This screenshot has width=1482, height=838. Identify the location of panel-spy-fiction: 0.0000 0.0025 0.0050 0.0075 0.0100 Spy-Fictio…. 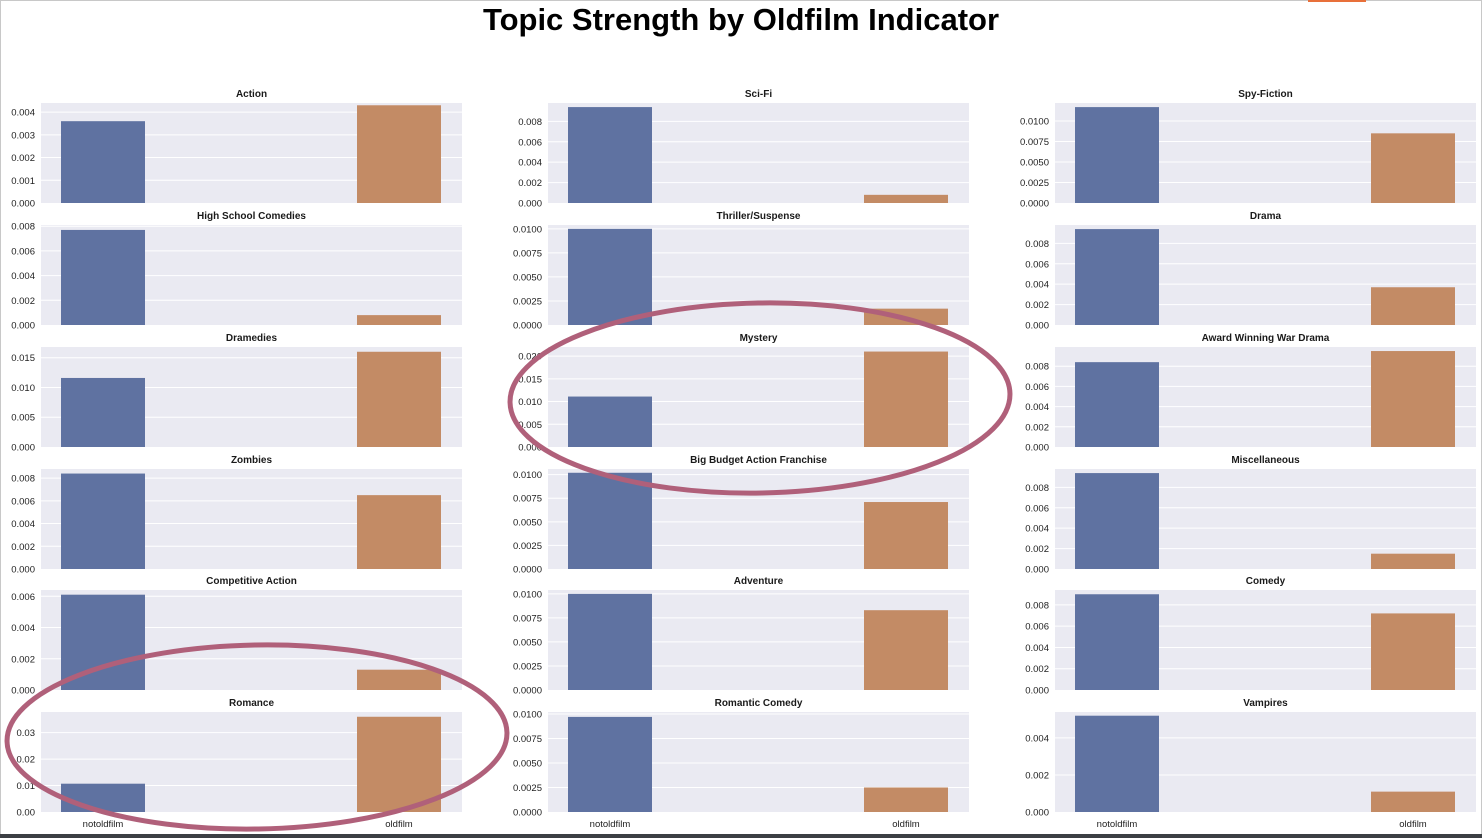
(1248, 149).